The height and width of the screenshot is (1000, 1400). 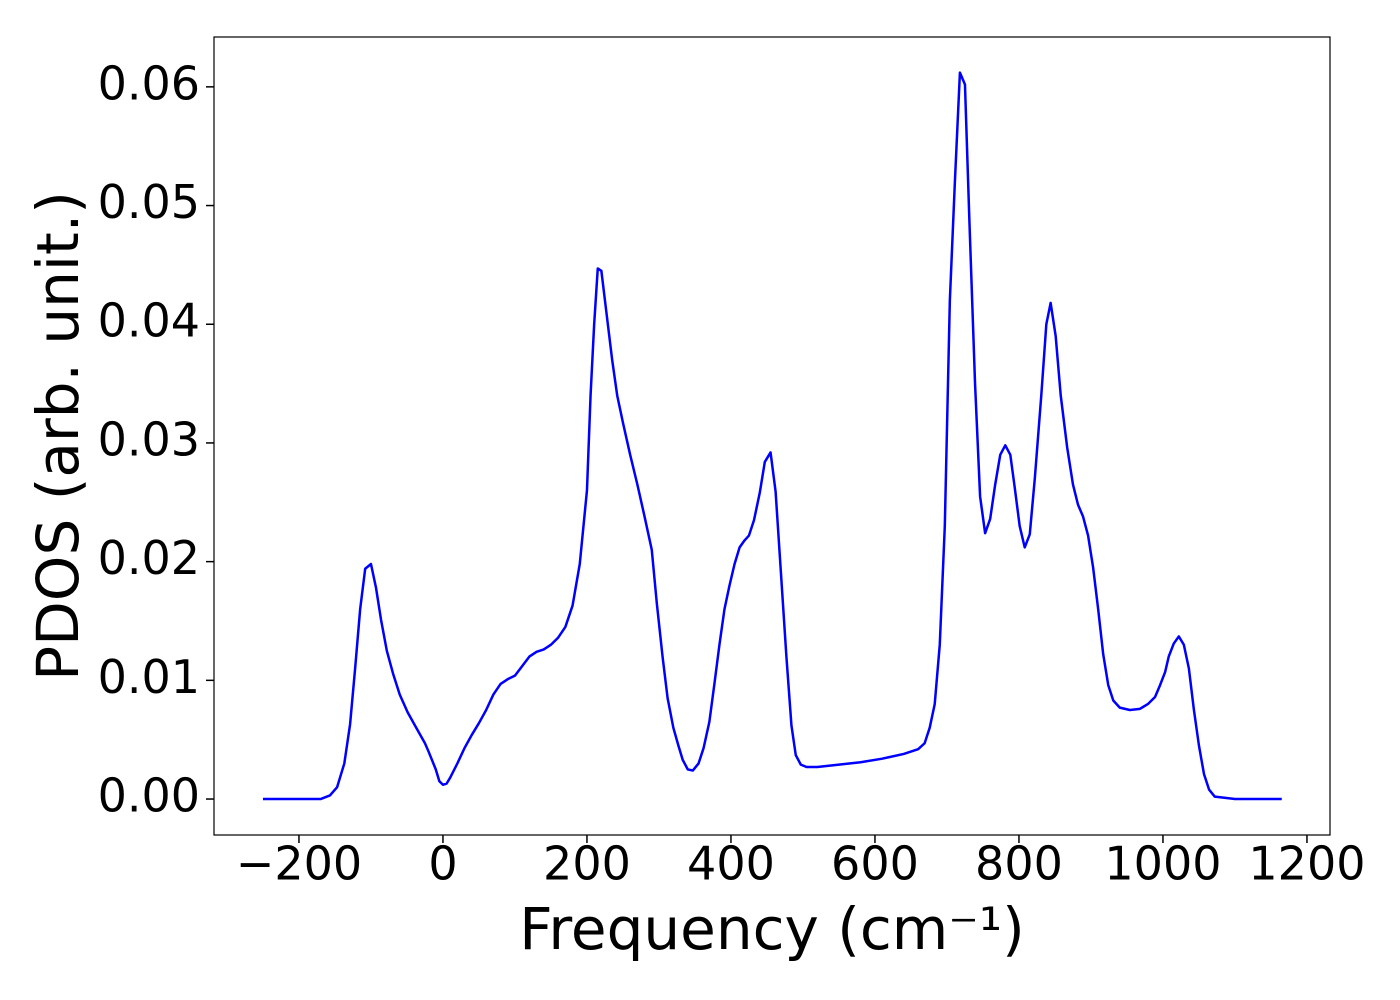 What do you see at coordinates (1306, 864) in the screenshot?
I see `x-tick-label: 1200` at bounding box center [1306, 864].